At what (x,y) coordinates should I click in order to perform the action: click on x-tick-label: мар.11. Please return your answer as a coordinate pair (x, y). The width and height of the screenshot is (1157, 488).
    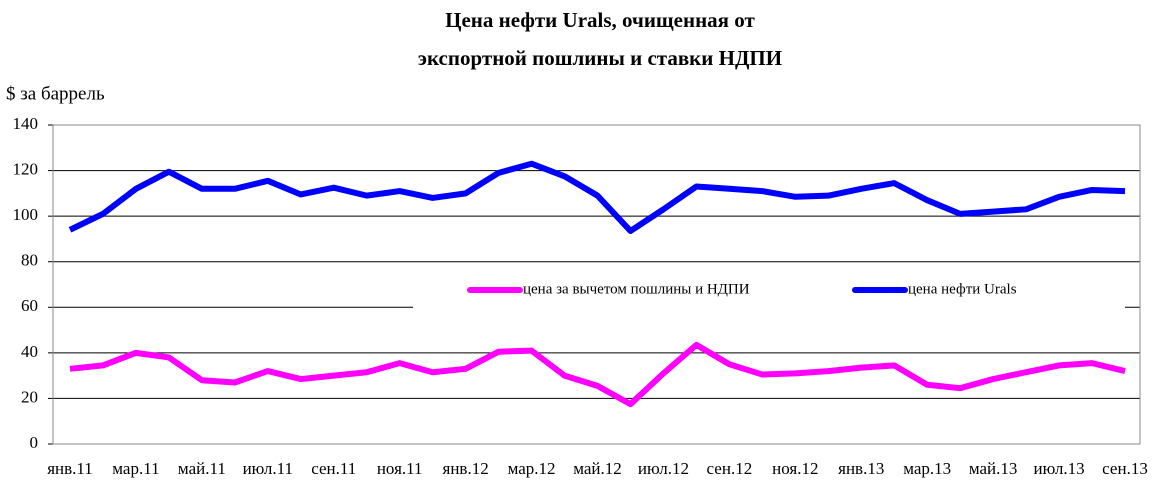
    Looking at the image, I should click on (135, 468).